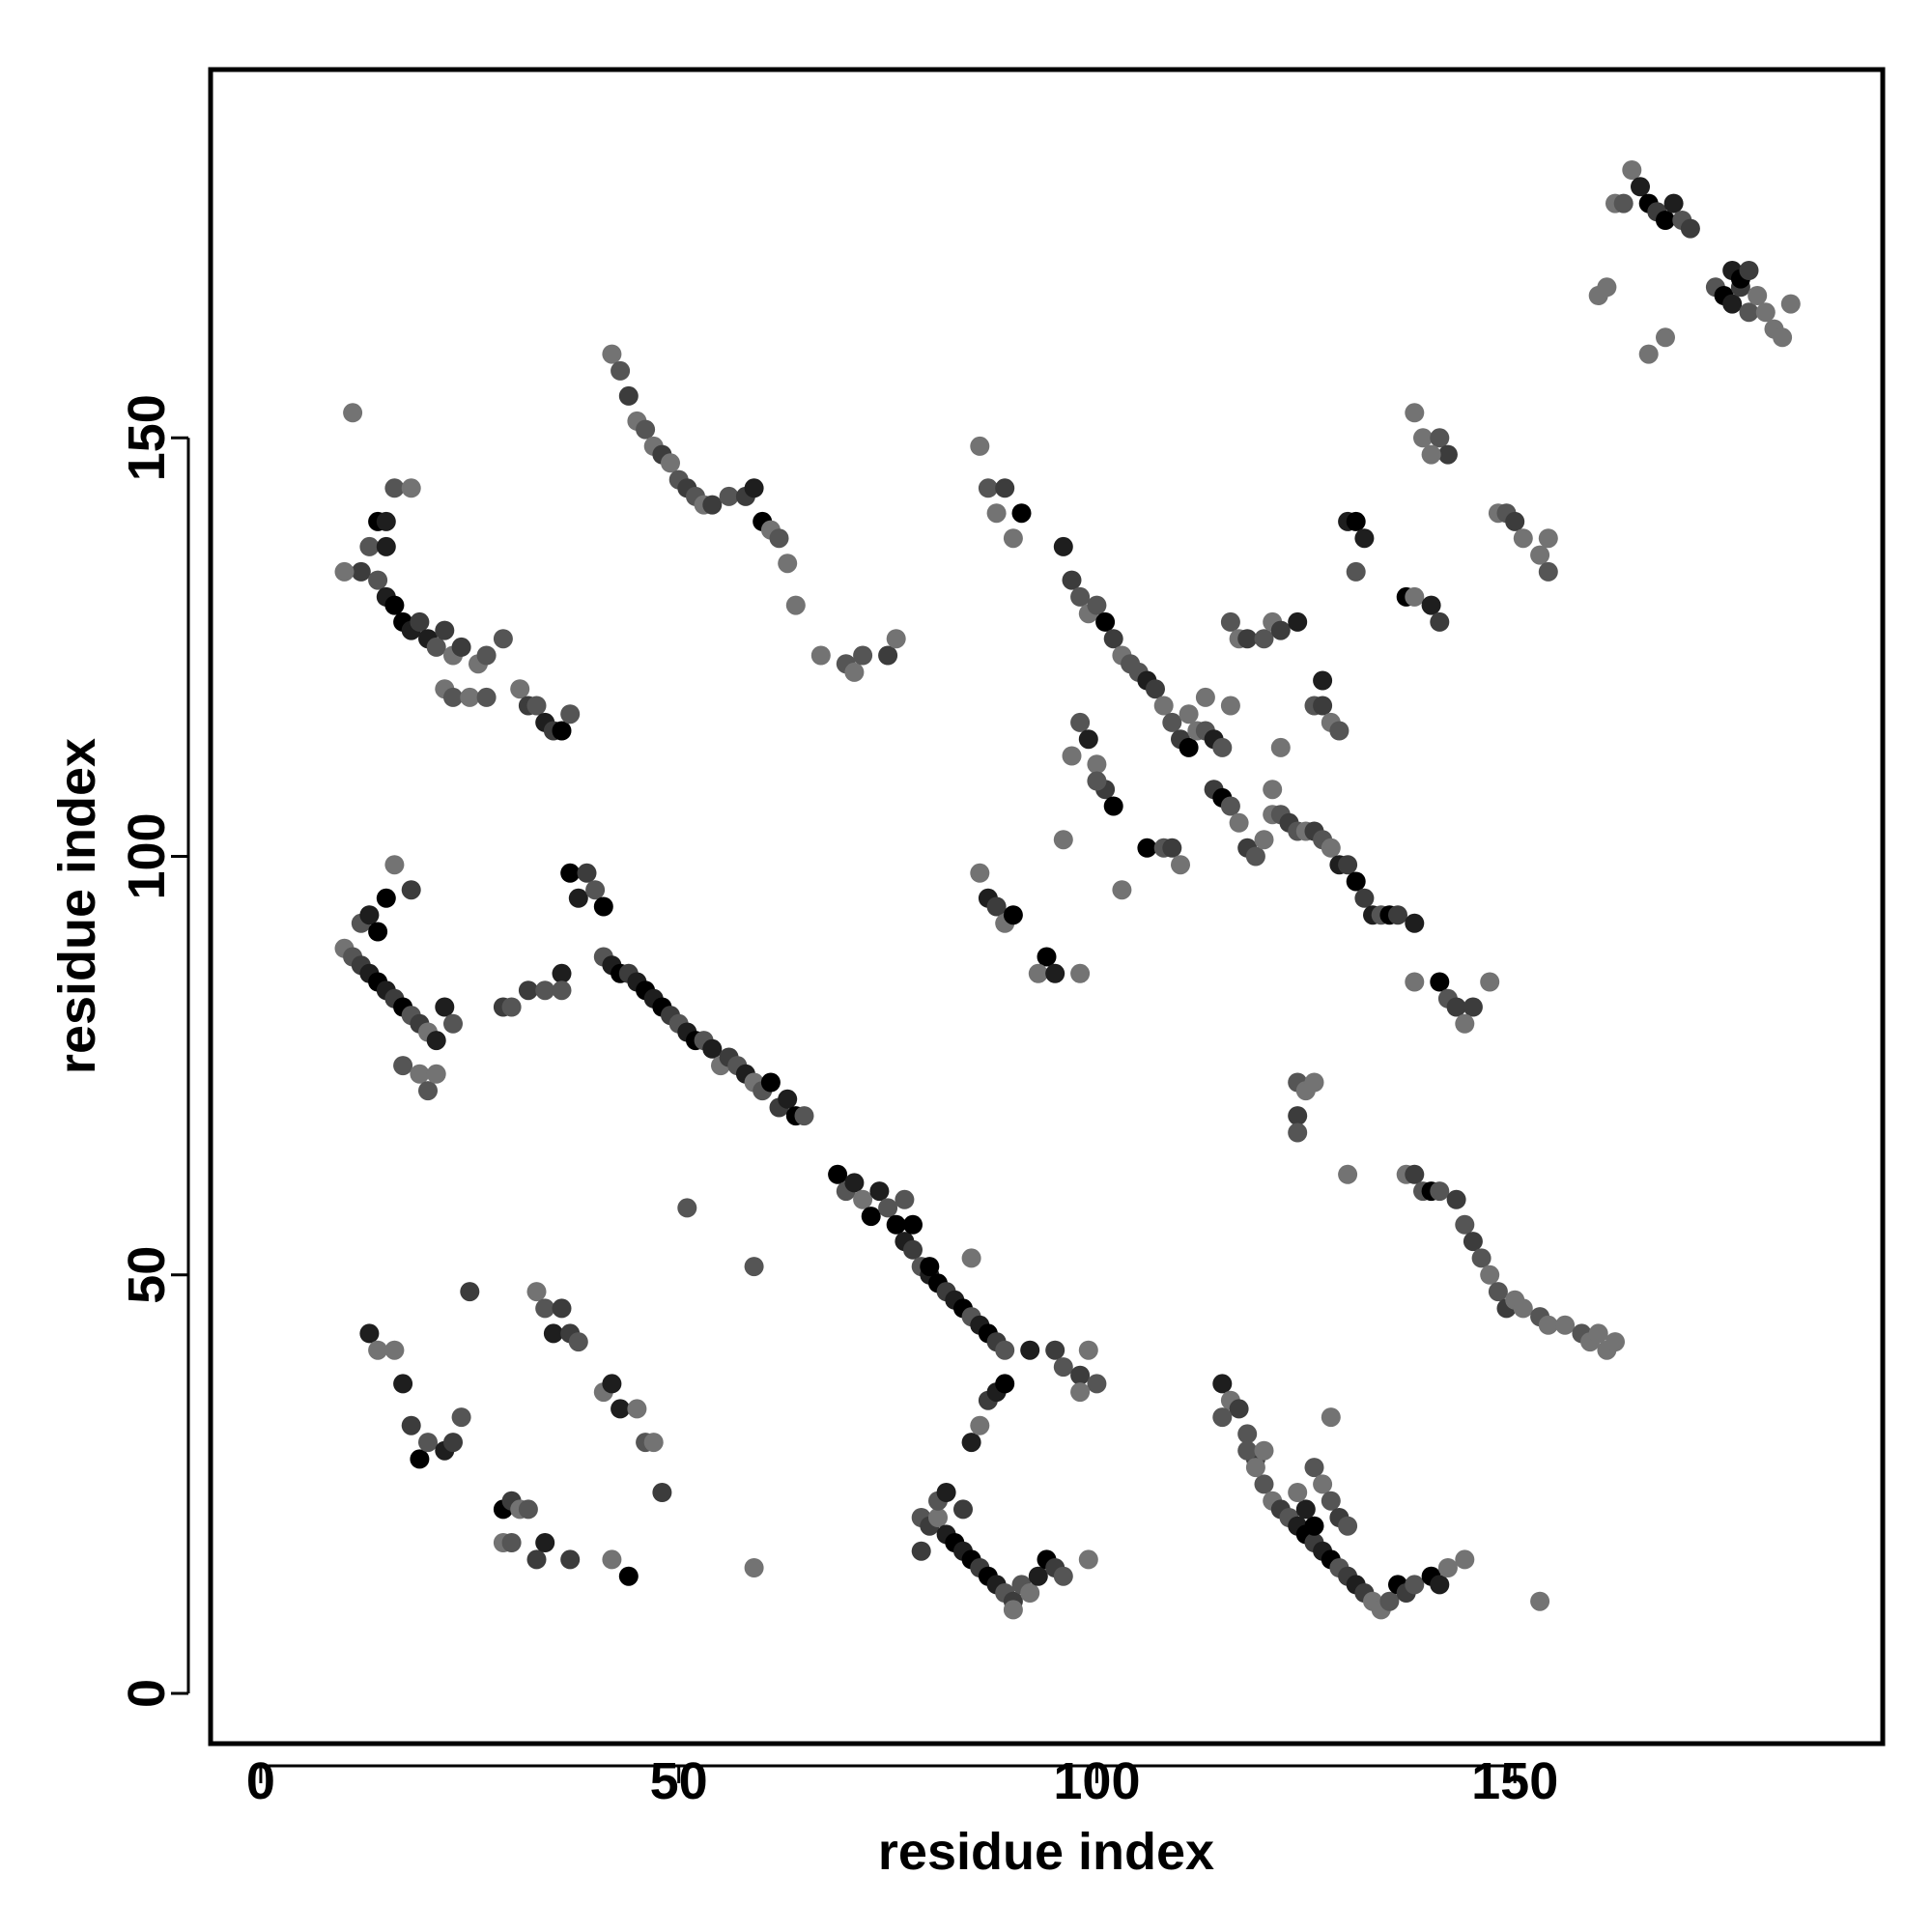 This screenshot has width=1932, height=1932. Describe the element at coordinates (1514, 1781) in the screenshot. I see `x-tick-label: 150` at that location.